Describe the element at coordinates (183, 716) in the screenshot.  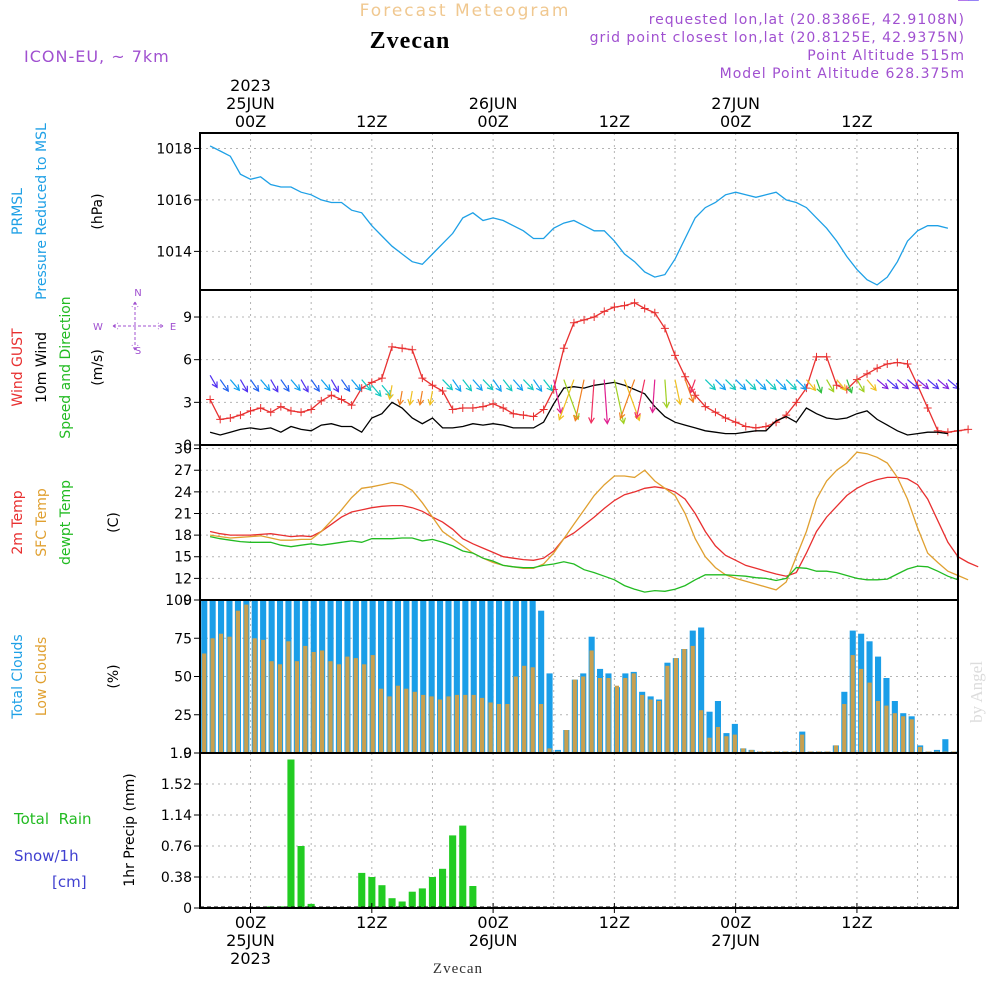
I see `y-tick-label: 25` at that location.